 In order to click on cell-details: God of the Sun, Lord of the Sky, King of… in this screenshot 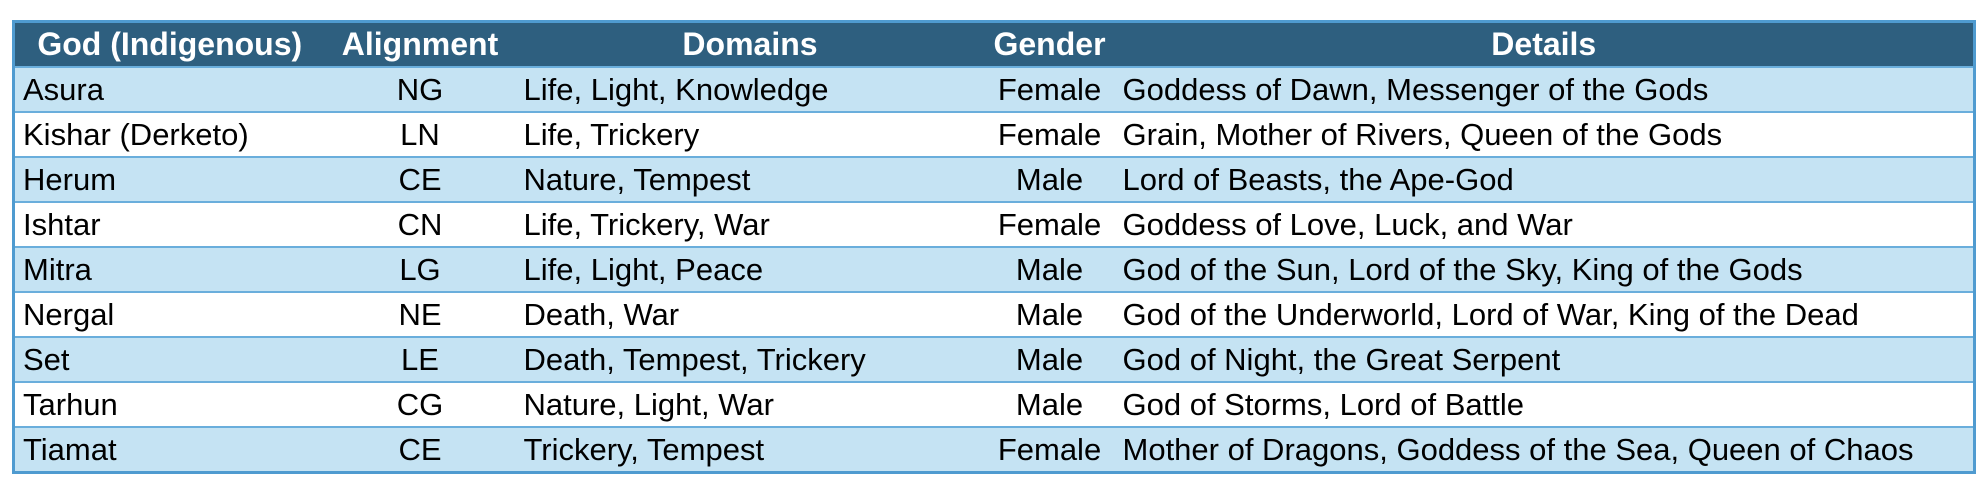, I will do `click(1544, 269)`.